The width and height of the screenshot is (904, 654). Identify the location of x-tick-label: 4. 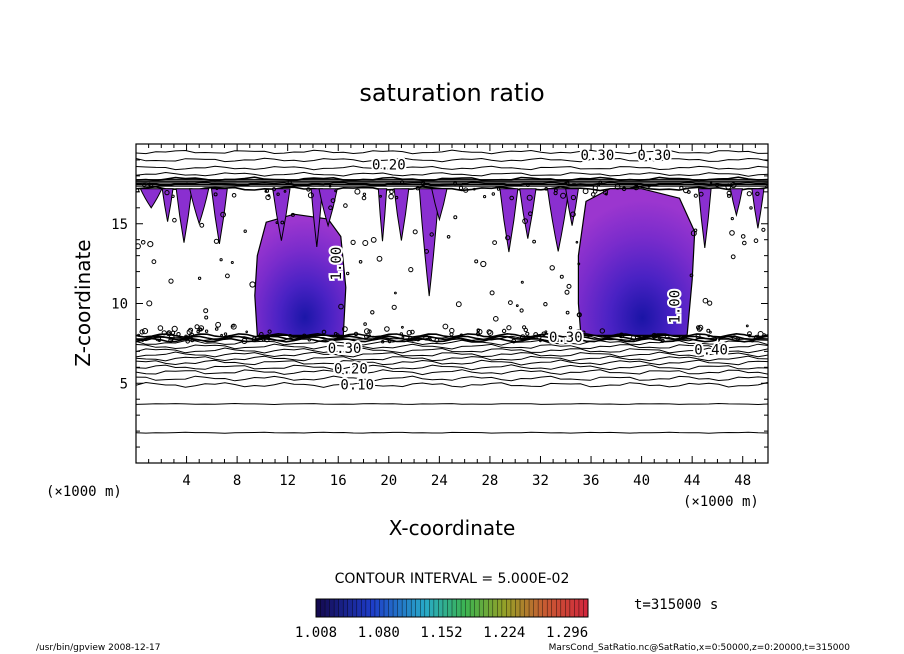
(186, 481).